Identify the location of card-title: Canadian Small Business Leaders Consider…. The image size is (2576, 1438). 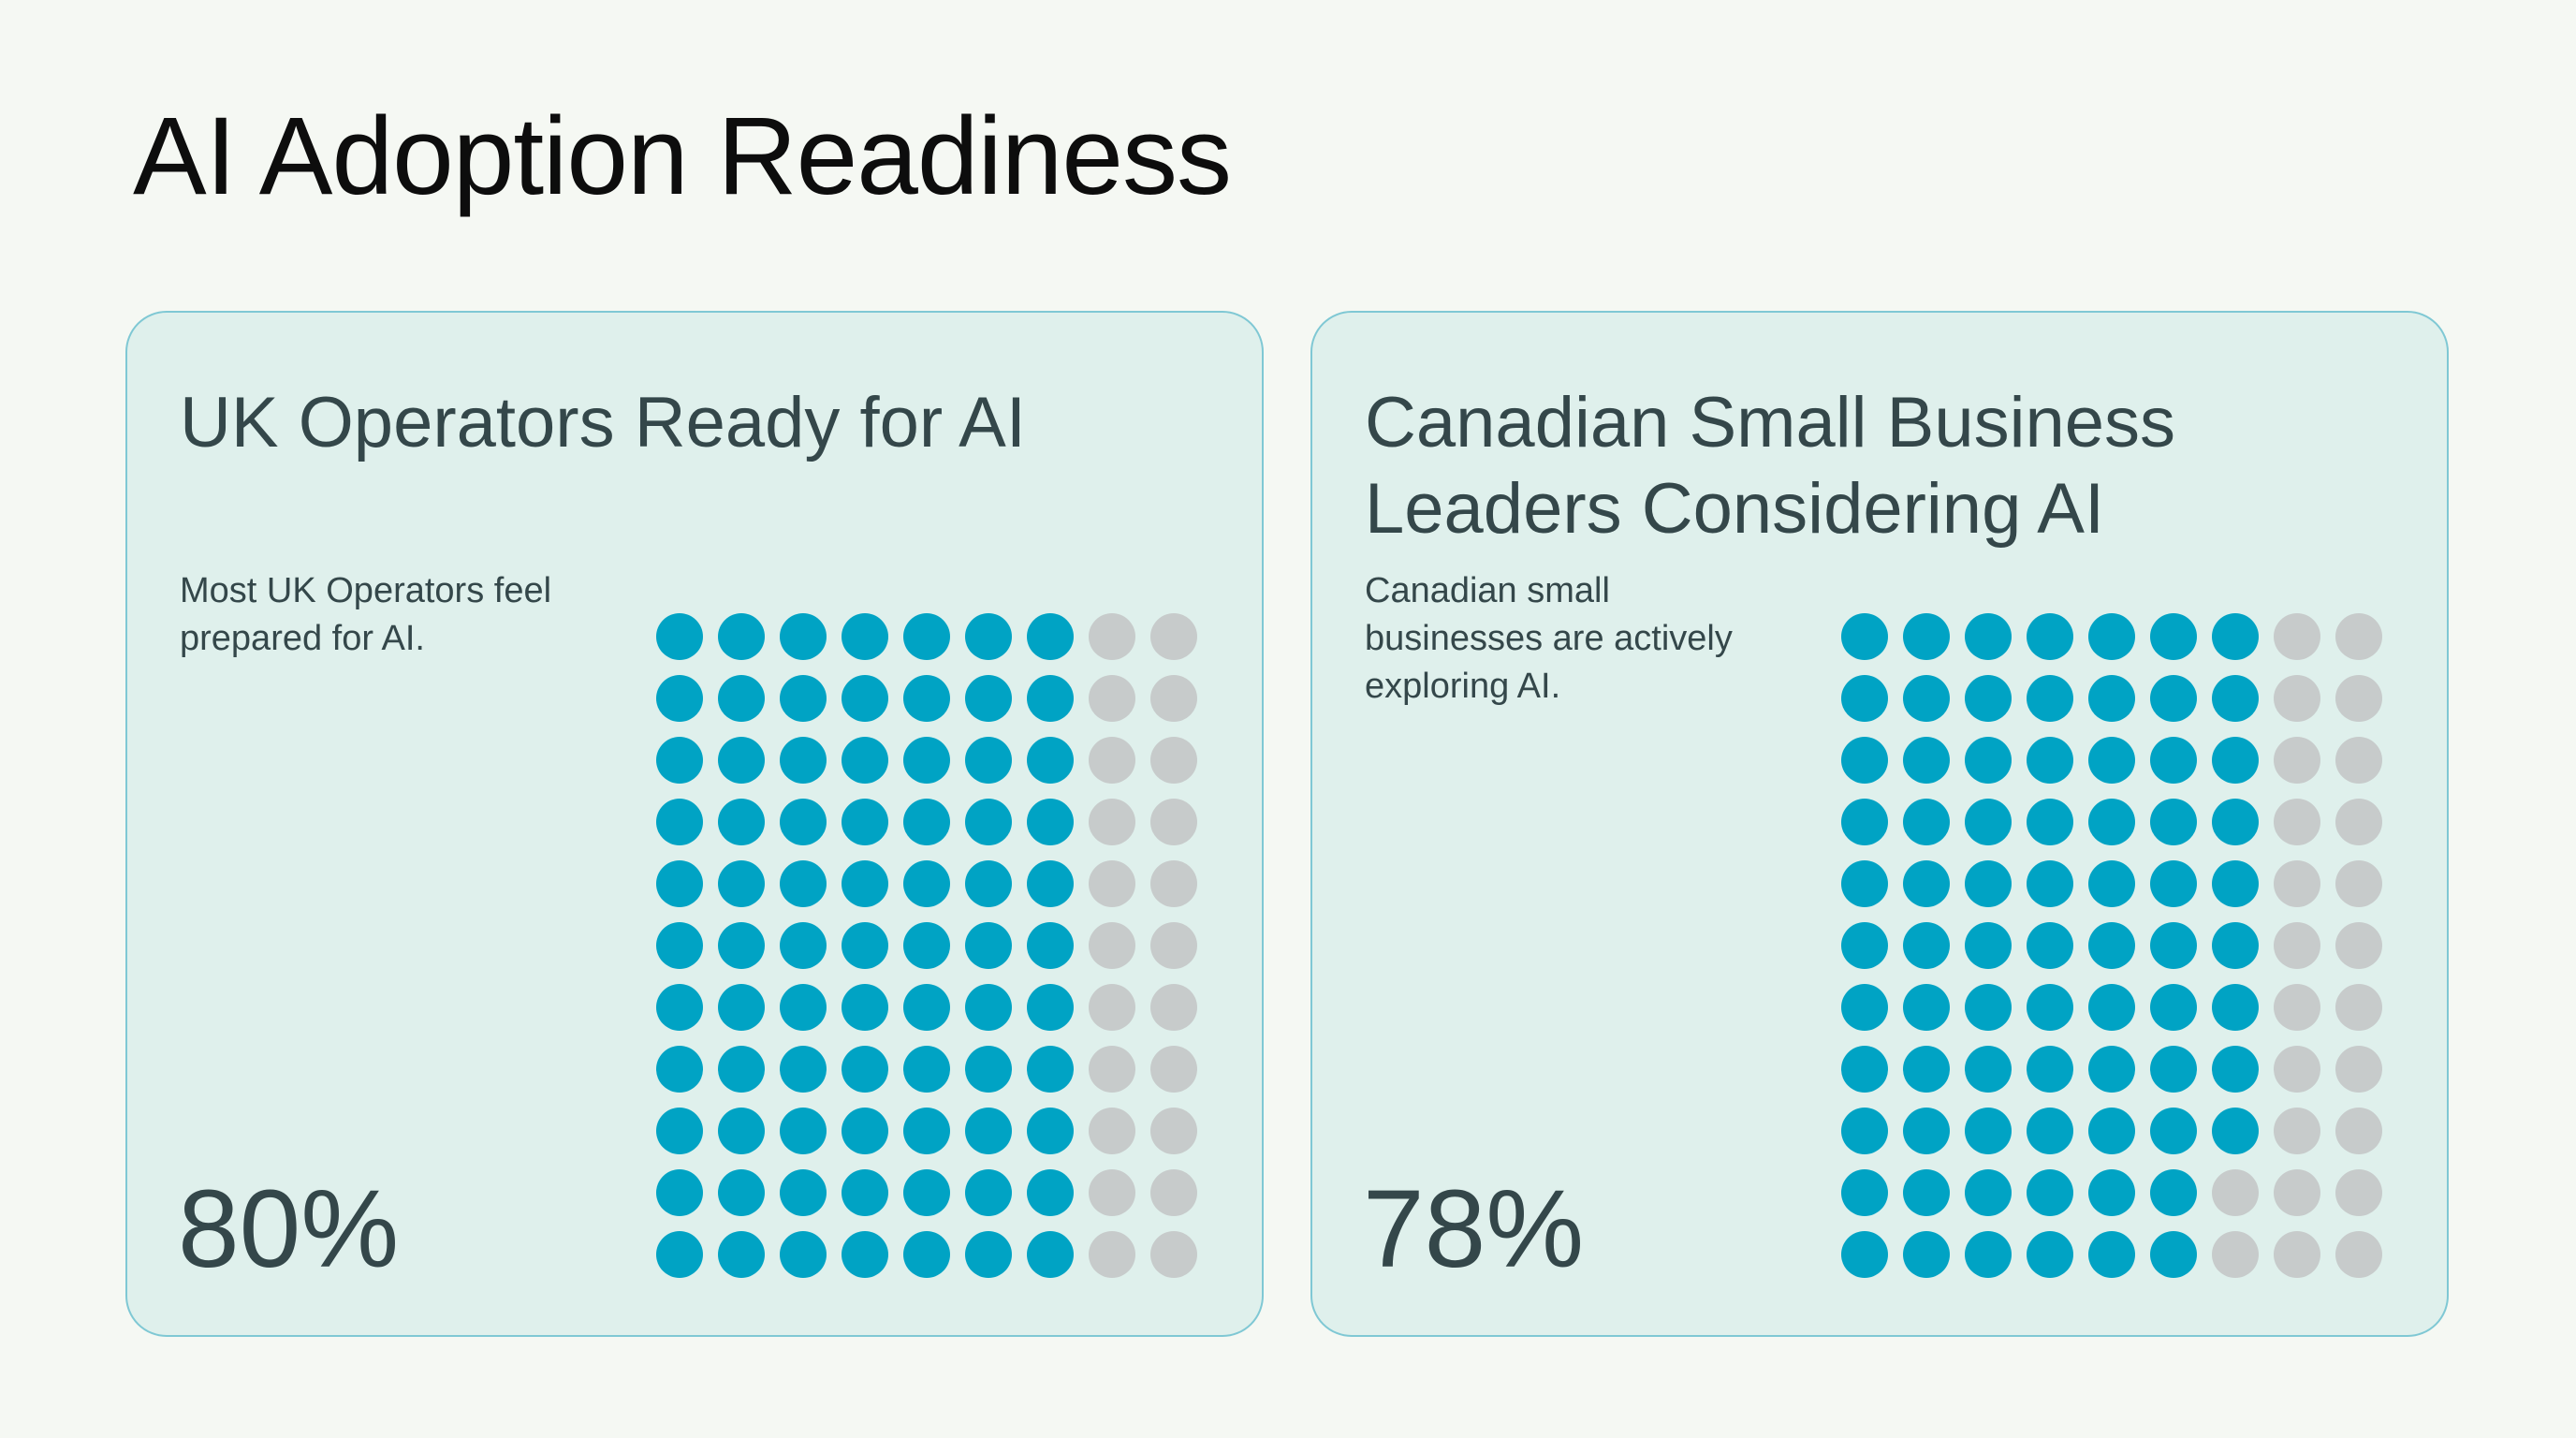
(1770, 466).